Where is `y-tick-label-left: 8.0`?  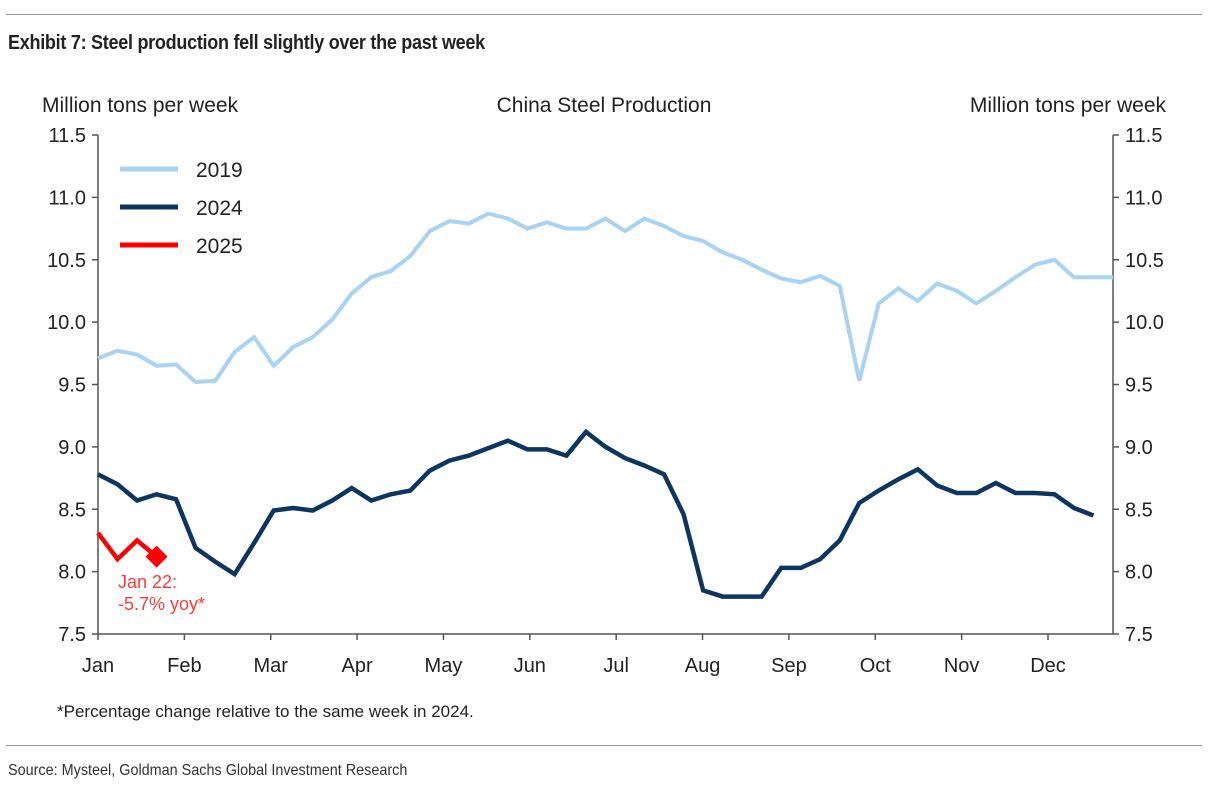 y-tick-label-left: 8.0 is located at coordinates (72, 573).